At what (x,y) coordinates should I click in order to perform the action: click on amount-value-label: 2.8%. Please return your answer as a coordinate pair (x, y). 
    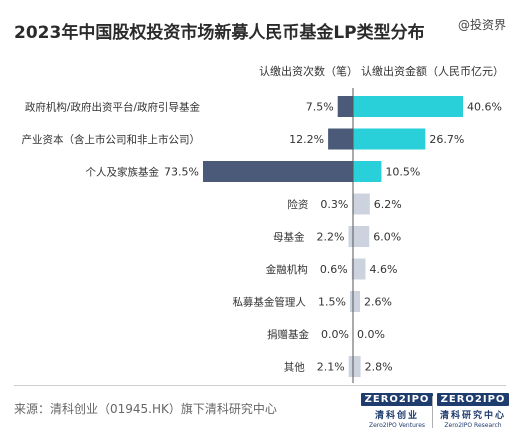
    Looking at the image, I should click on (379, 367).